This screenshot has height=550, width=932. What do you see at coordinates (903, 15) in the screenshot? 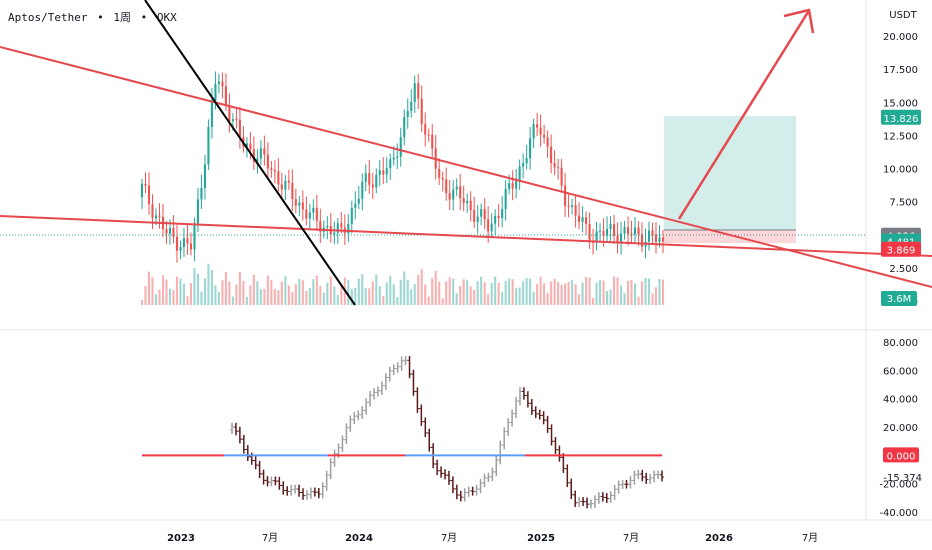
I see `currency-label: USDT` at bounding box center [903, 15].